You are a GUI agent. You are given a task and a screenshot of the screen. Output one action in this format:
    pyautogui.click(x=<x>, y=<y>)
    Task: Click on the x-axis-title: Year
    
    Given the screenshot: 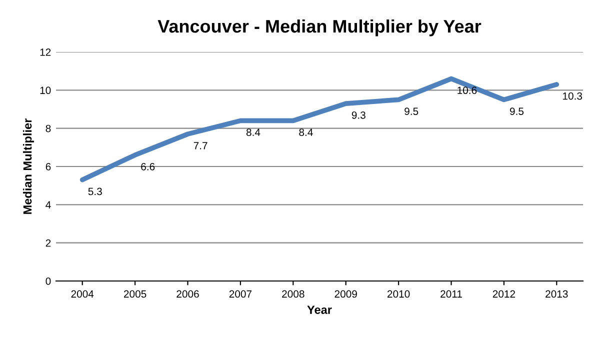 What is the action you would take?
    pyautogui.click(x=319, y=310)
    